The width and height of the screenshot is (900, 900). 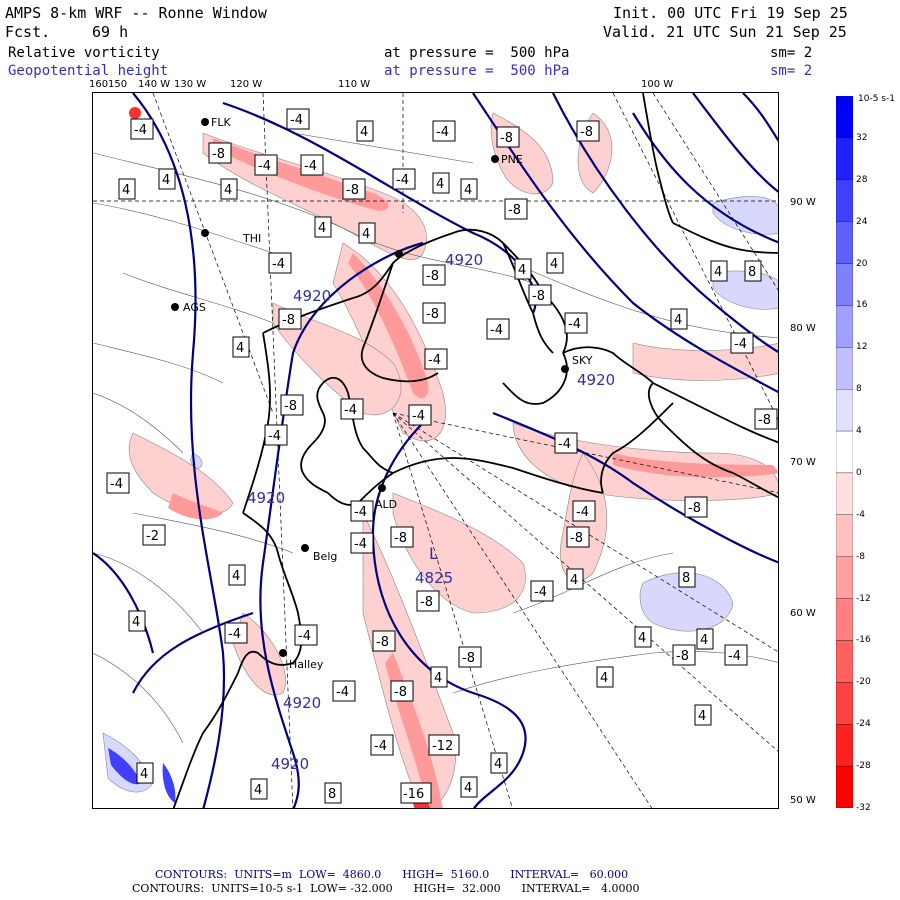 I want to click on lon-label-140w: 140 W, so click(x=154, y=84).